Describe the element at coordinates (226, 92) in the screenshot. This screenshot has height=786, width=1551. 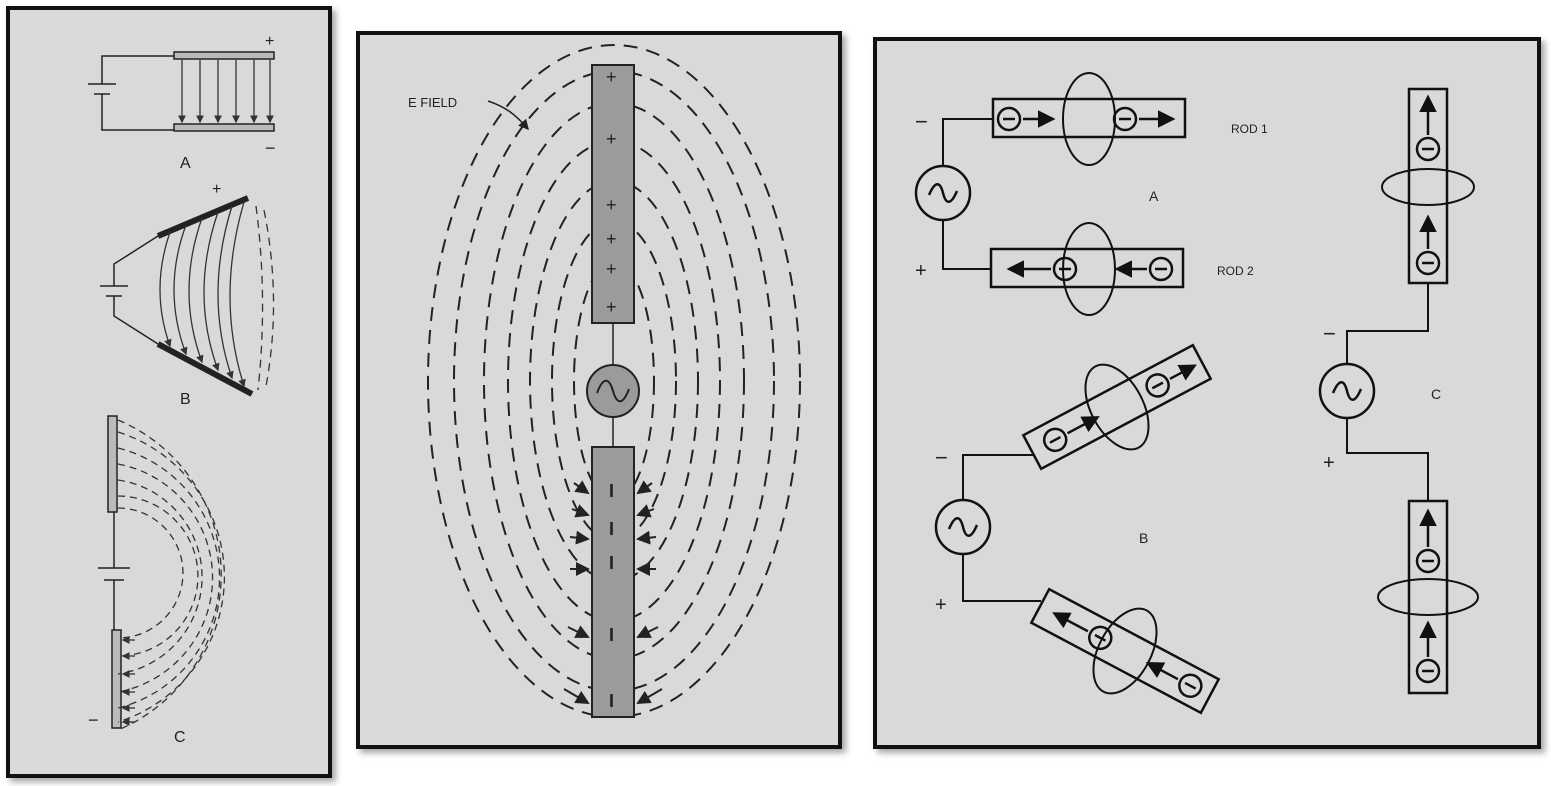
I see `field-arrows-a` at that location.